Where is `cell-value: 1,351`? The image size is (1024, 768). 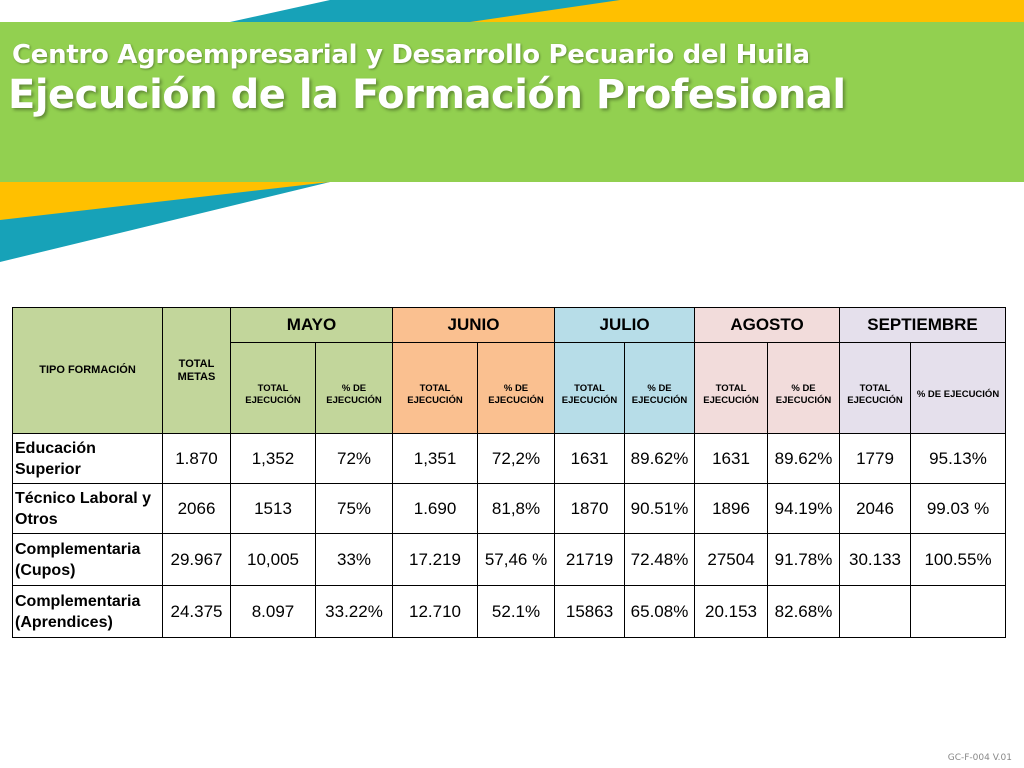 cell-value: 1,351 is located at coordinates (435, 458).